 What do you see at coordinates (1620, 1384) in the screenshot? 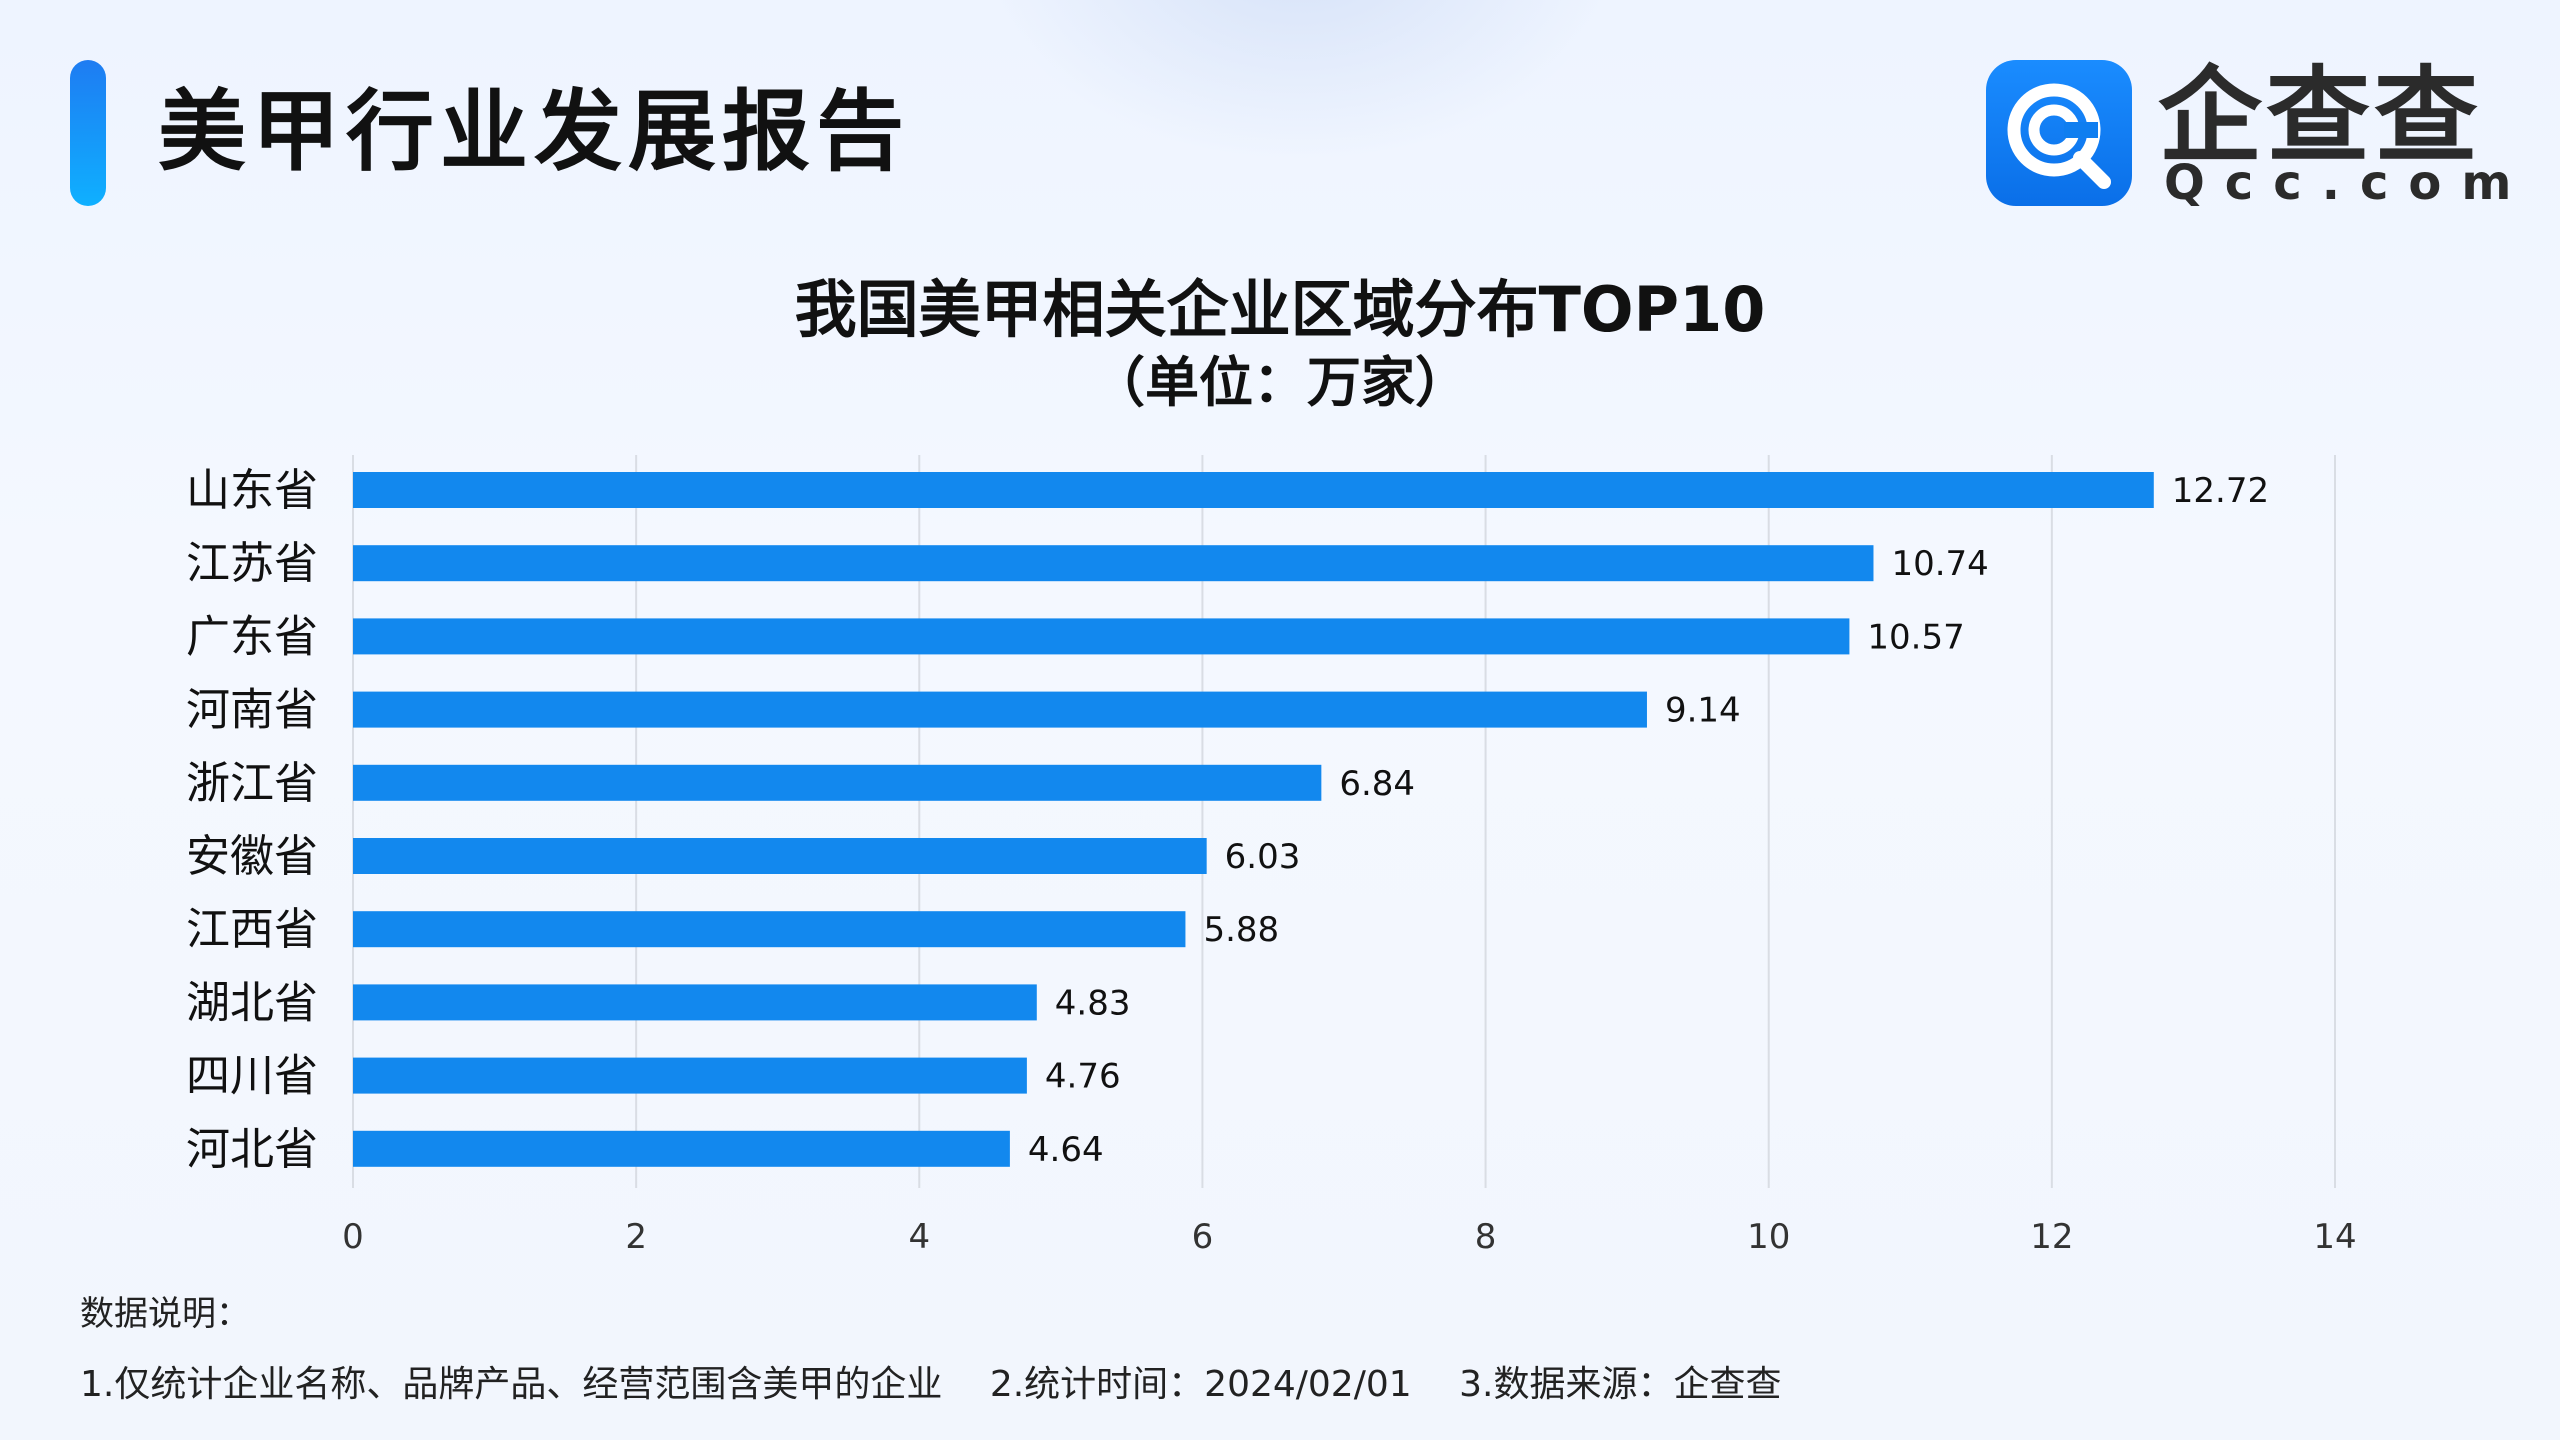
I see `note-item-3: 3.数据来源：企查查` at bounding box center [1620, 1384].